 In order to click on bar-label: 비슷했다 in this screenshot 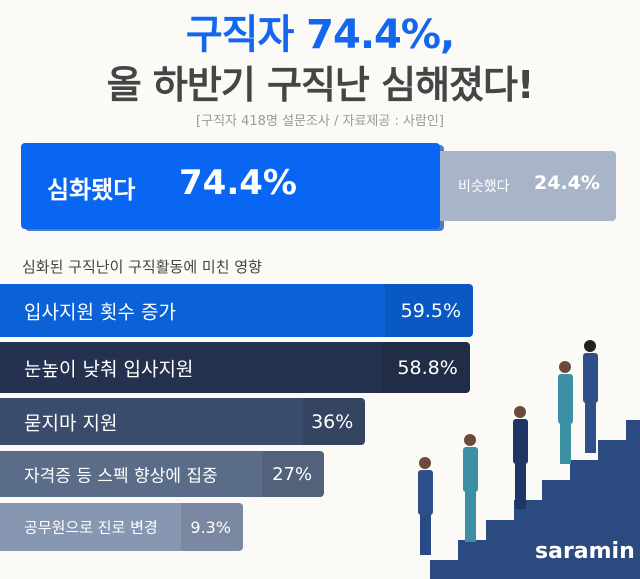, I will do `click(484, 187)`.